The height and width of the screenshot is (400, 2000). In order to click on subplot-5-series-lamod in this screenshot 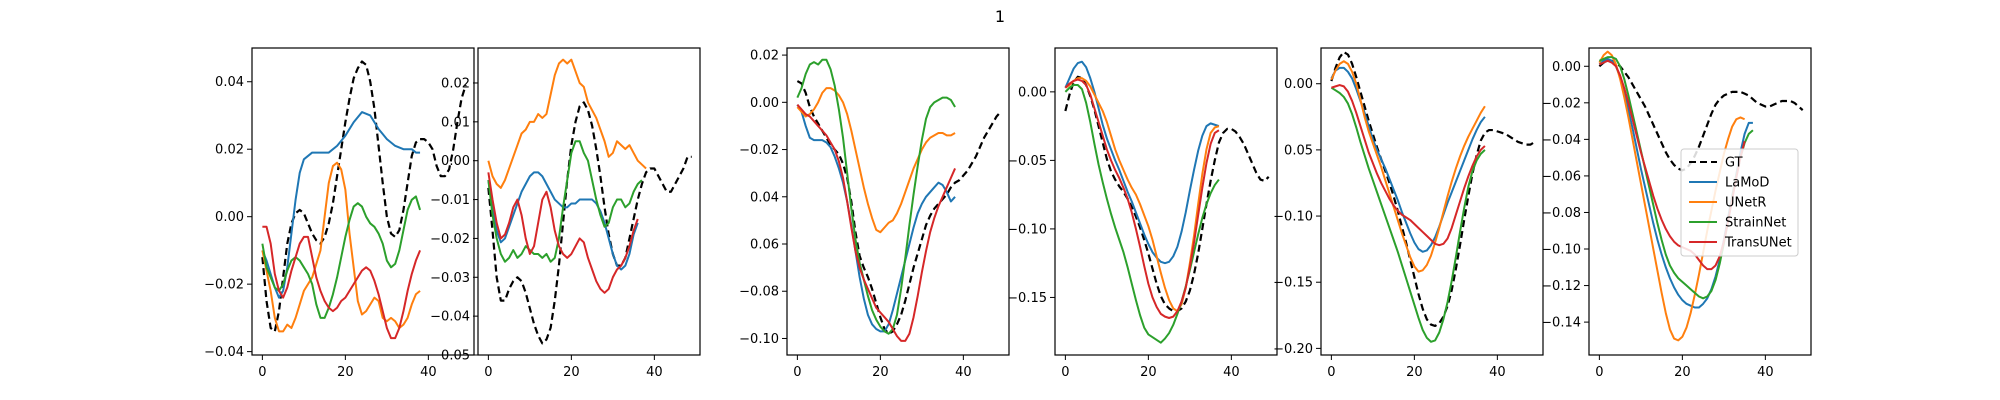, I will do `click(1408, 159)`.